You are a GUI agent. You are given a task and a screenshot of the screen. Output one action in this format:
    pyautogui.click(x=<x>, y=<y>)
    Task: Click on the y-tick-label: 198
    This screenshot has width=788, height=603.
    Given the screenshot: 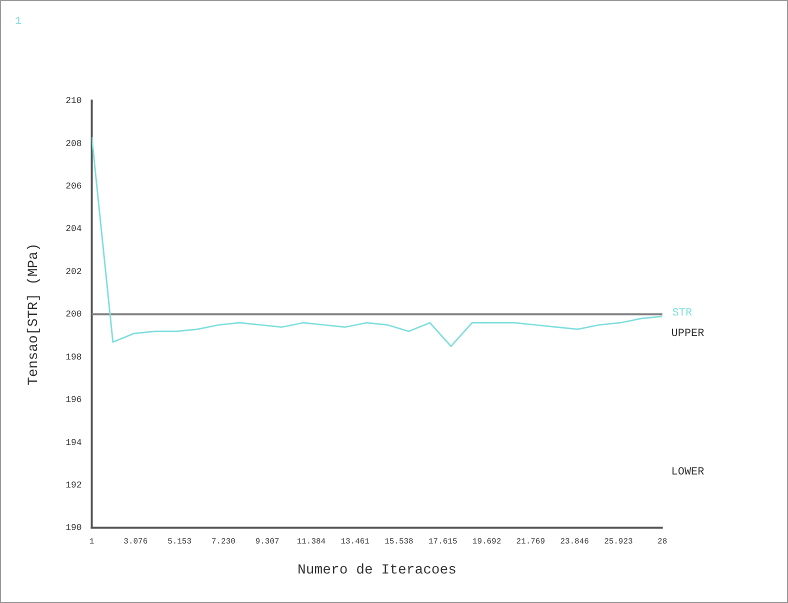 What is the action you would take?
    pyautogui.click(x=74, y=357)
    